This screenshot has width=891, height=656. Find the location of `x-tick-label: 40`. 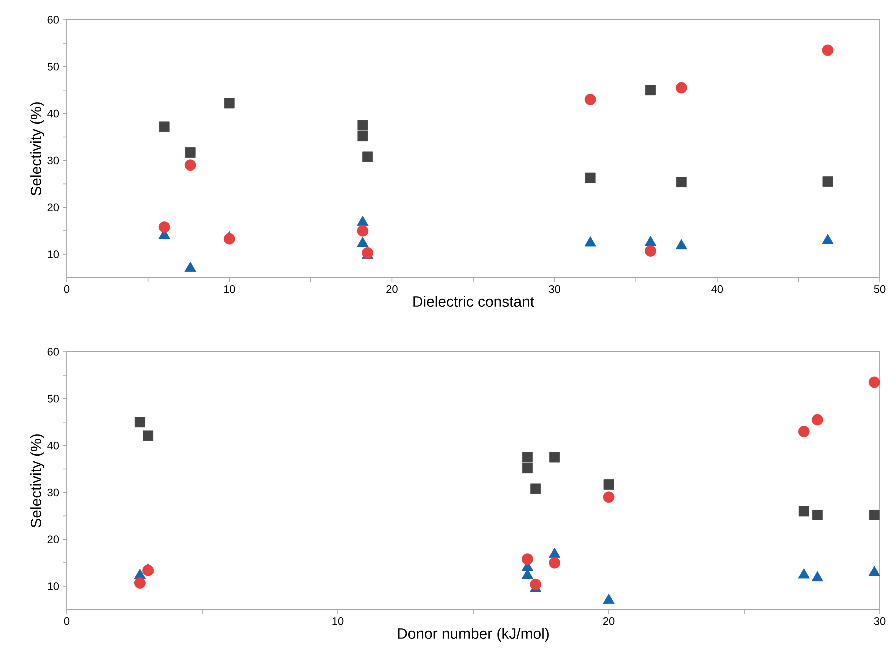

x-tick-label: 40 is located at coordinates (718, 290).